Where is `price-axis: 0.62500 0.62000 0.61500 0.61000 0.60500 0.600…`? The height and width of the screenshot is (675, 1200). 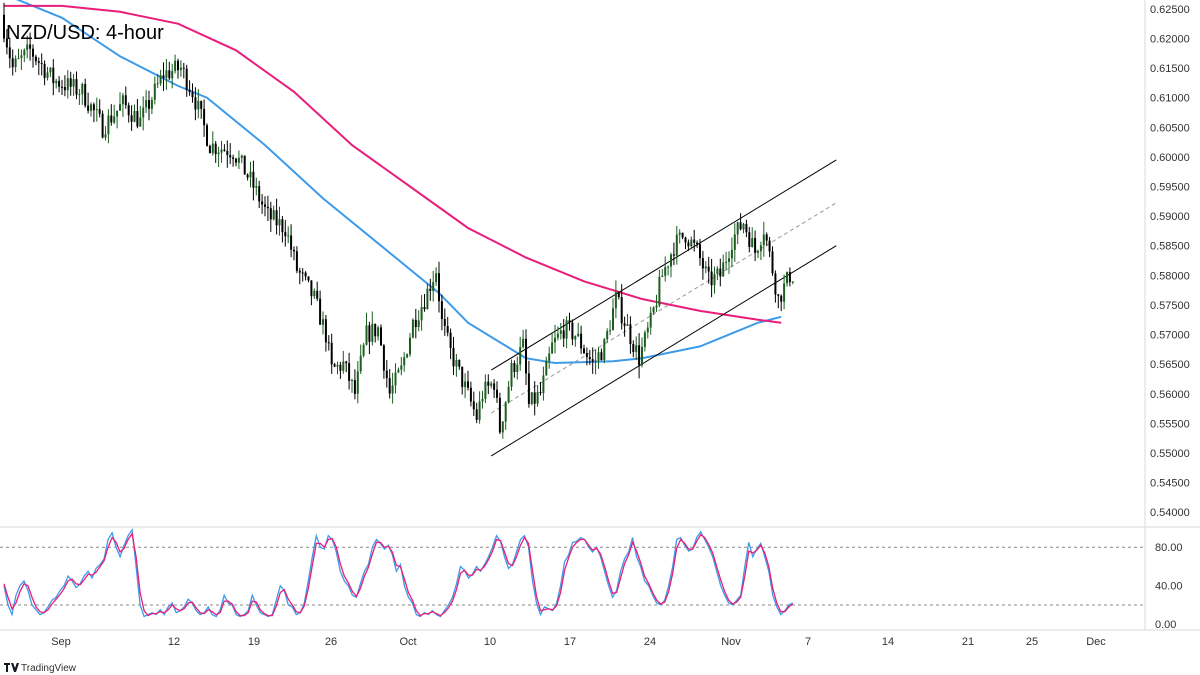
price-axis: 0.62500 0.62000 0.61500 0.61000 0.60500 0.600… is located at coordinates (1170, 261).